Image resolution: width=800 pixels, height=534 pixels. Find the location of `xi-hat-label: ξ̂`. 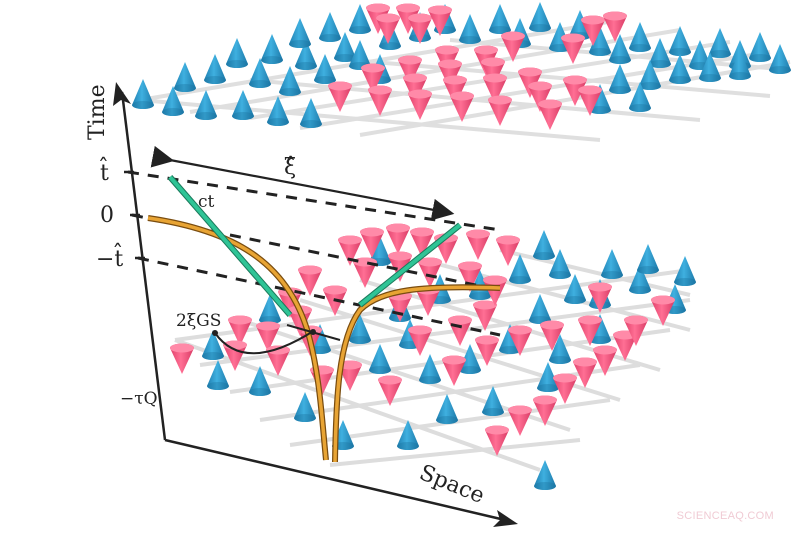

xi-hat-label: ξ̂ is located at coordinates (290, 167).